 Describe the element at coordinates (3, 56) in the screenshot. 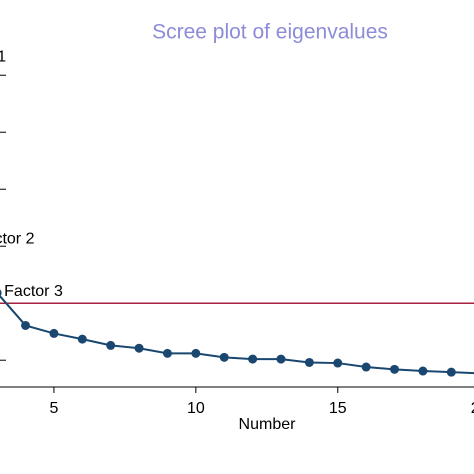

I see `point-label: Factor 1` at that location.